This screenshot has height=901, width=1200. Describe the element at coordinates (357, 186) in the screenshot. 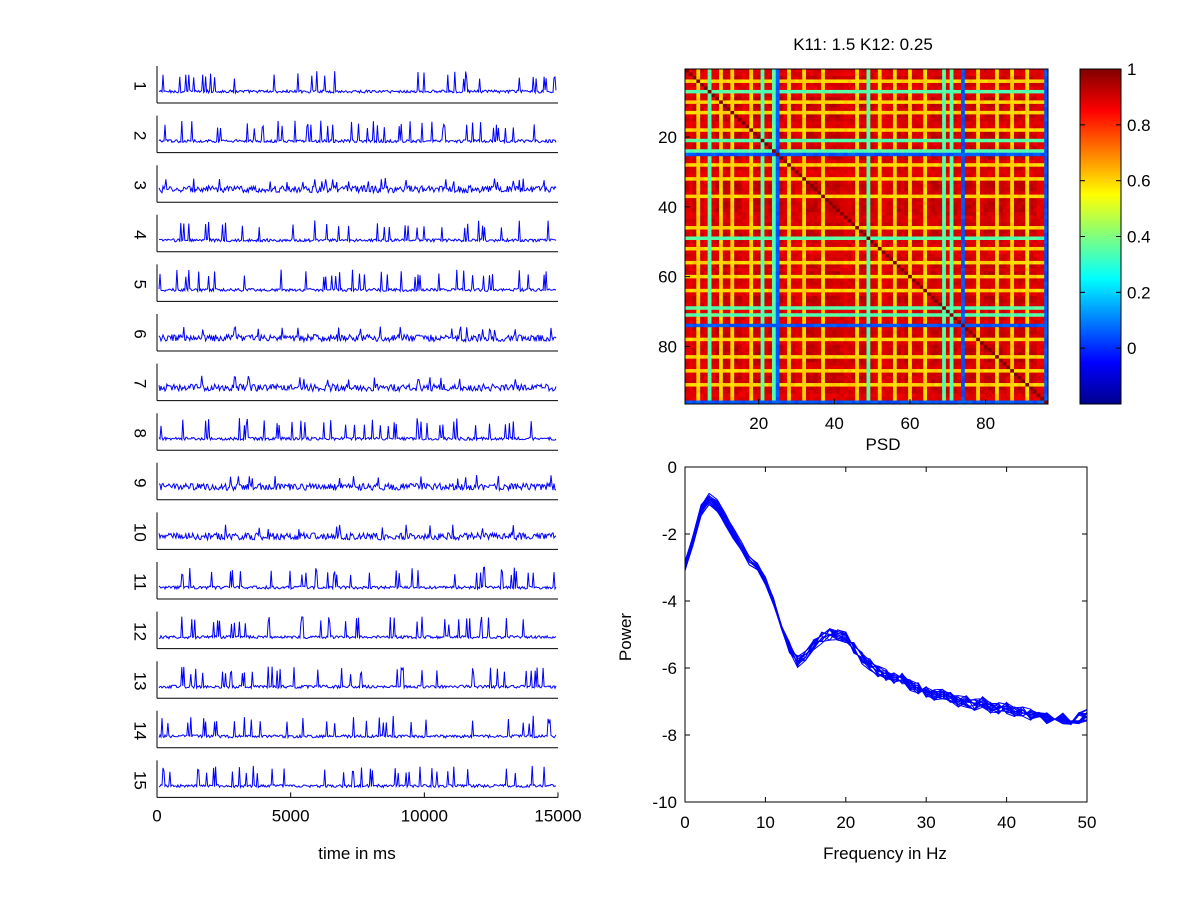

I see `trace-line` at that location.